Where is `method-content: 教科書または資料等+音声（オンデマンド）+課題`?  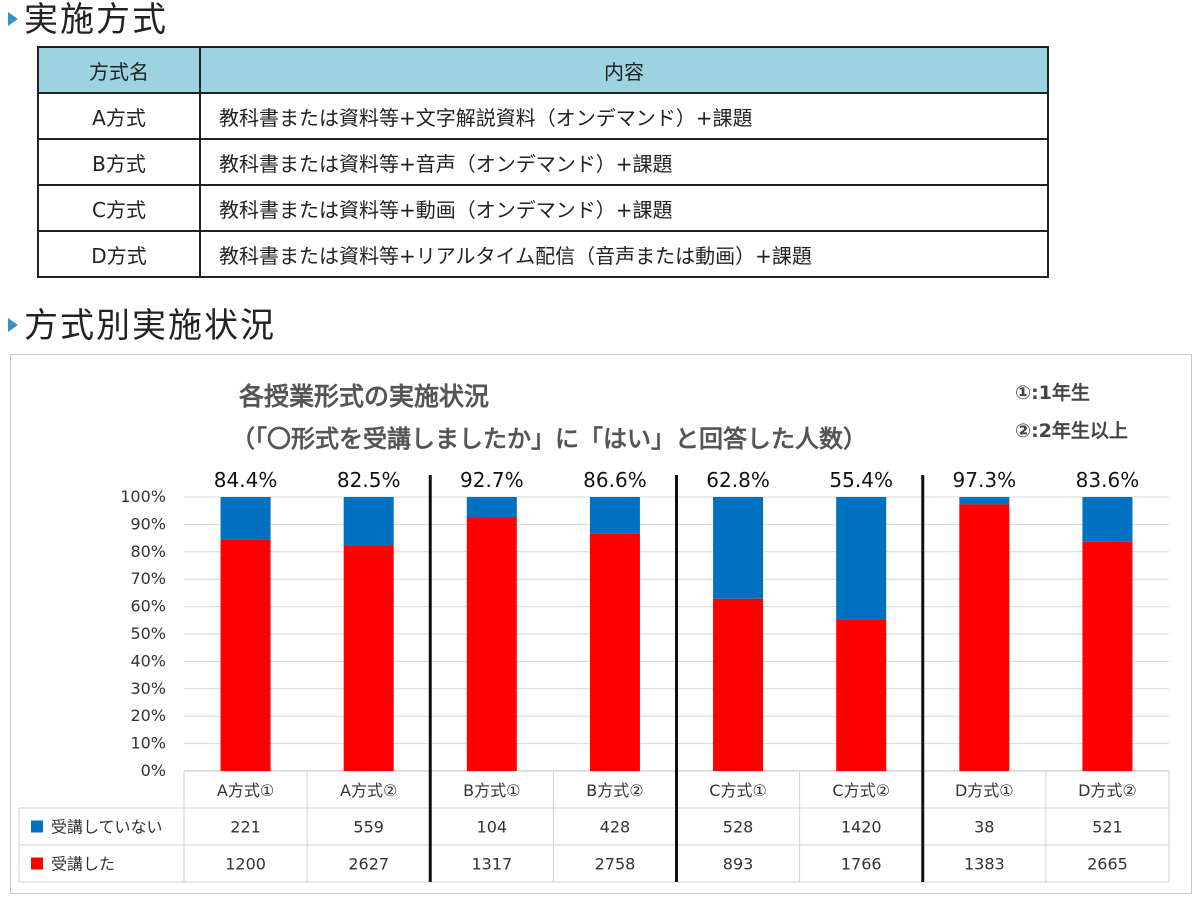
method-content: 教科書または資料等+音声（オンデマンド）+課題 is located at coordinates (624, 162).